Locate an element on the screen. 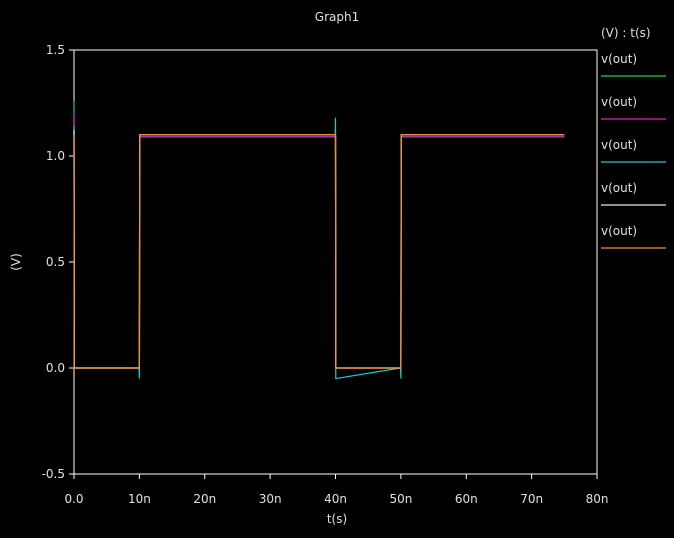 The width and height of the screenshot is (674, 538). y-tick-label: 0.5 is located at coordinates (55, 262).